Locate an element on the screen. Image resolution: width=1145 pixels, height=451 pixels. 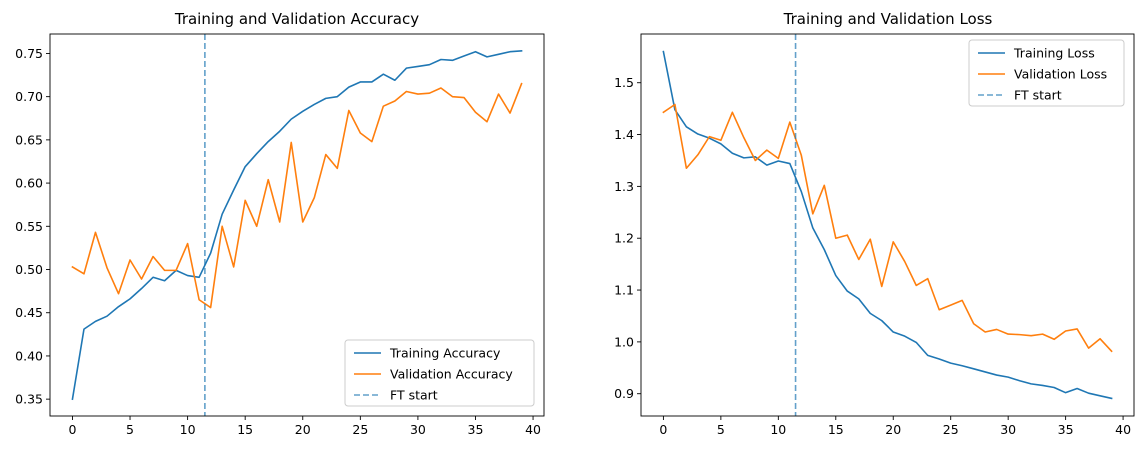
accuracy-y-tick-label: 0.55 is located at coordinates (29, 226).